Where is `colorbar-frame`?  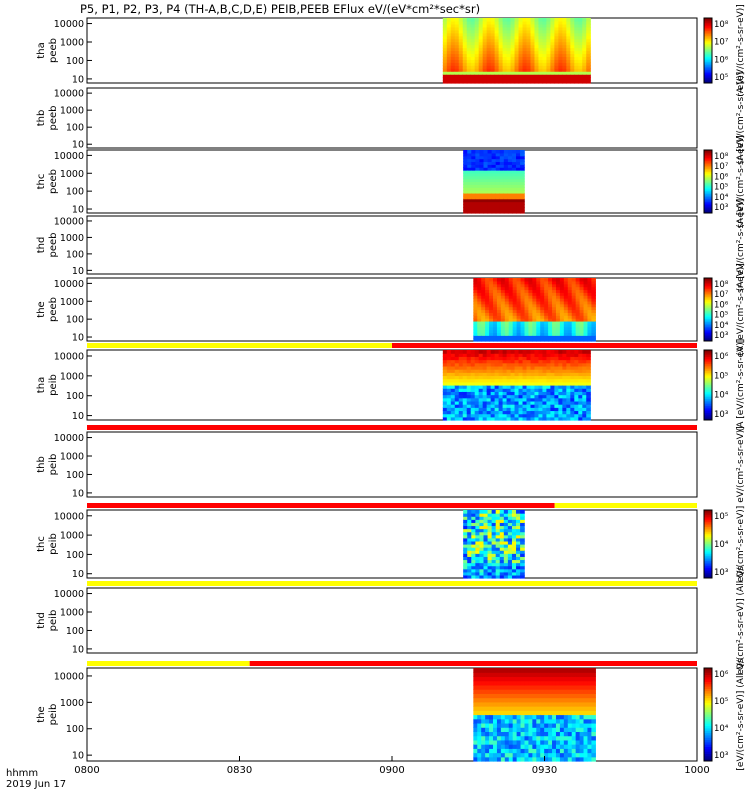 colorbar-frame is located at coordinates (708, 385).